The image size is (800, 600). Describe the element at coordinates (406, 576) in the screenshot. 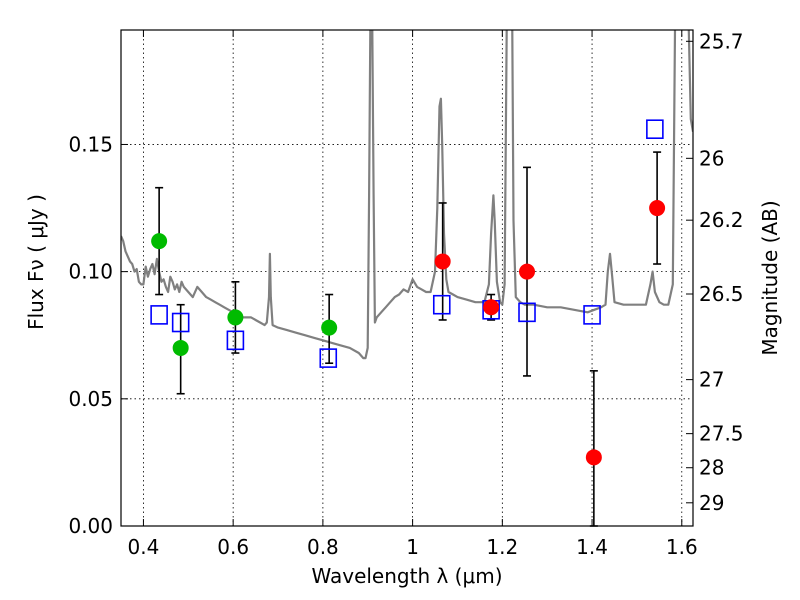

I see `x-axis-label: Wavelength λ (μm)` at that location.